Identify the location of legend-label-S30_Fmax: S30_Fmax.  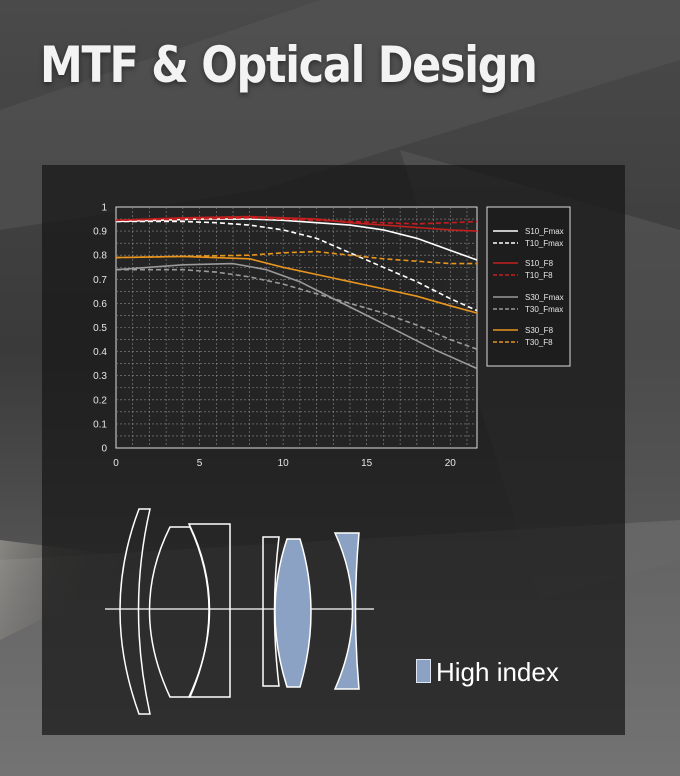
(544, 297).